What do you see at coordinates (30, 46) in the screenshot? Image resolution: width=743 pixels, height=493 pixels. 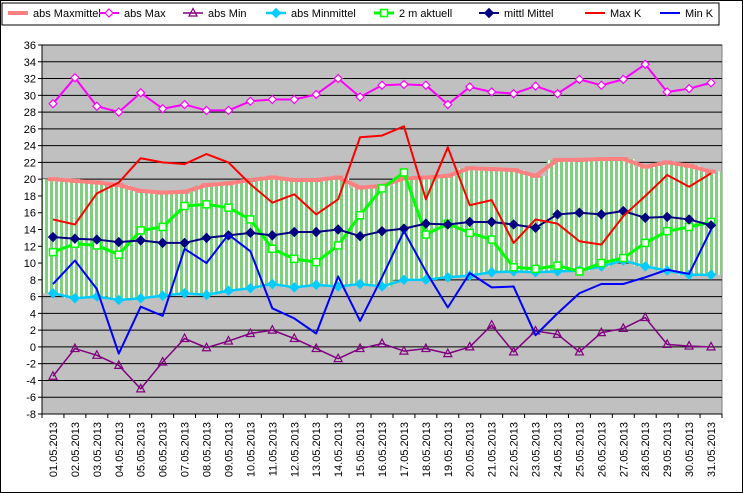 I see `y-tick-label: 36` at bounding box center [30, 46].